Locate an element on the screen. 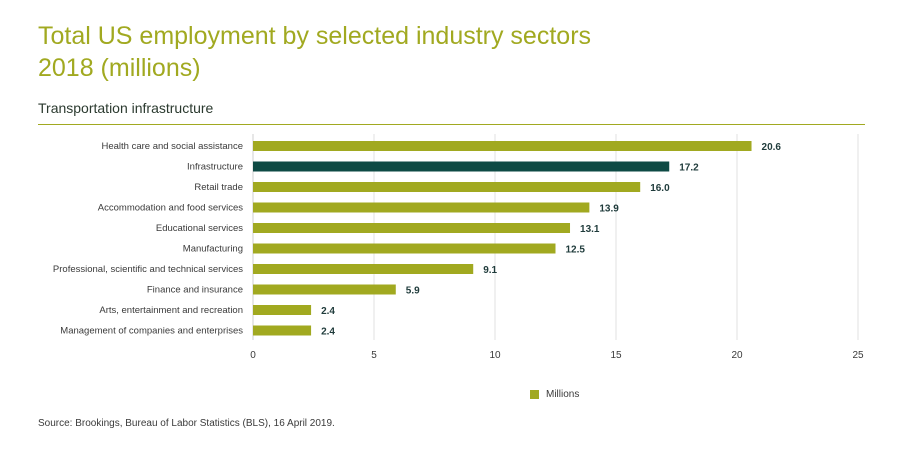 This screenshot has height=452, width=904. category-label: Arts, entertainment and recreation is located at coordinates (171, 310).